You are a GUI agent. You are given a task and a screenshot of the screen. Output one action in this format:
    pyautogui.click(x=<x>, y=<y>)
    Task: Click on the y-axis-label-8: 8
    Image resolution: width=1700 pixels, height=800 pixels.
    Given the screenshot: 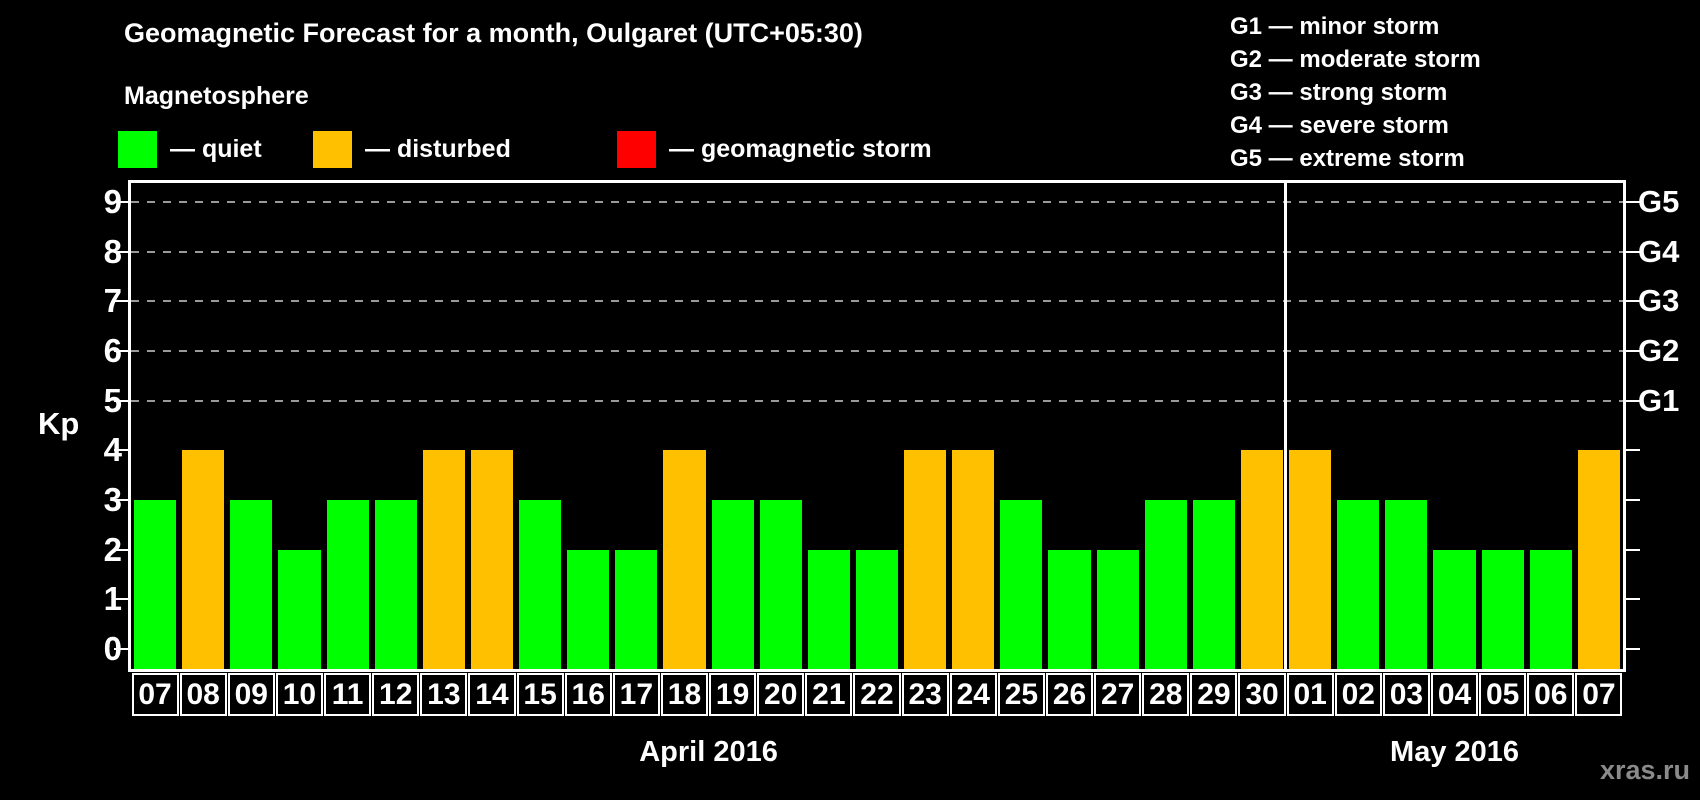 What is the action you would take?
    pyautogui.click(x=112, y=251)
    